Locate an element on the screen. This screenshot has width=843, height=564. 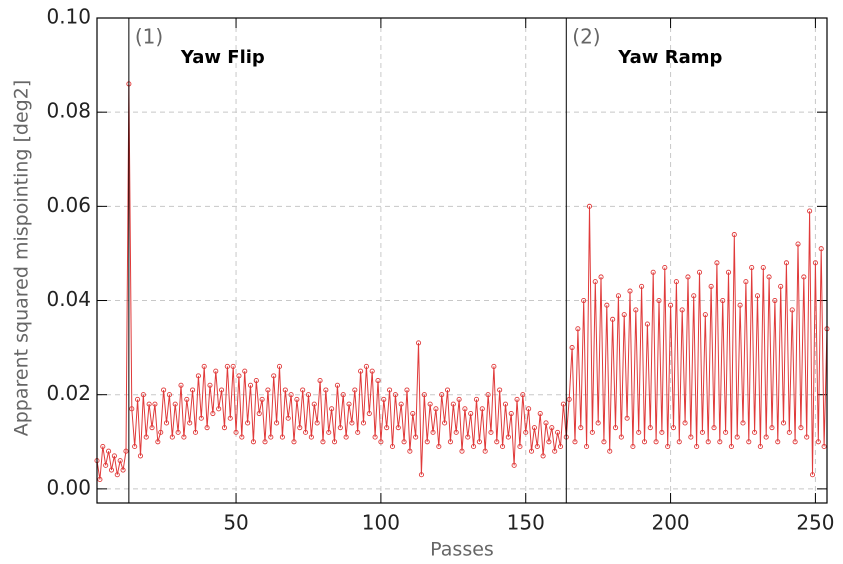
x-tick-label: 100 is located at coordinates (381, 523).